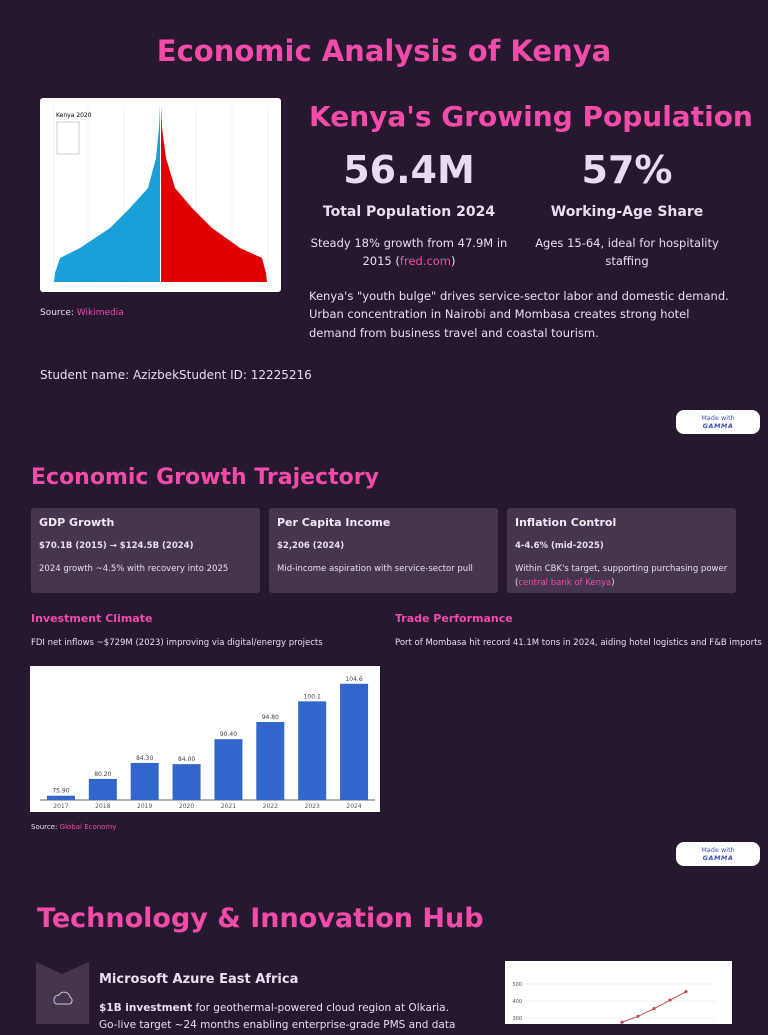 Image resolution: width=768 pixels, height=1035 pixels. What do you see at coordinates (144, 758) in the screenshot?
I see `value-label: 84.30` at bounding box center [144, 758].